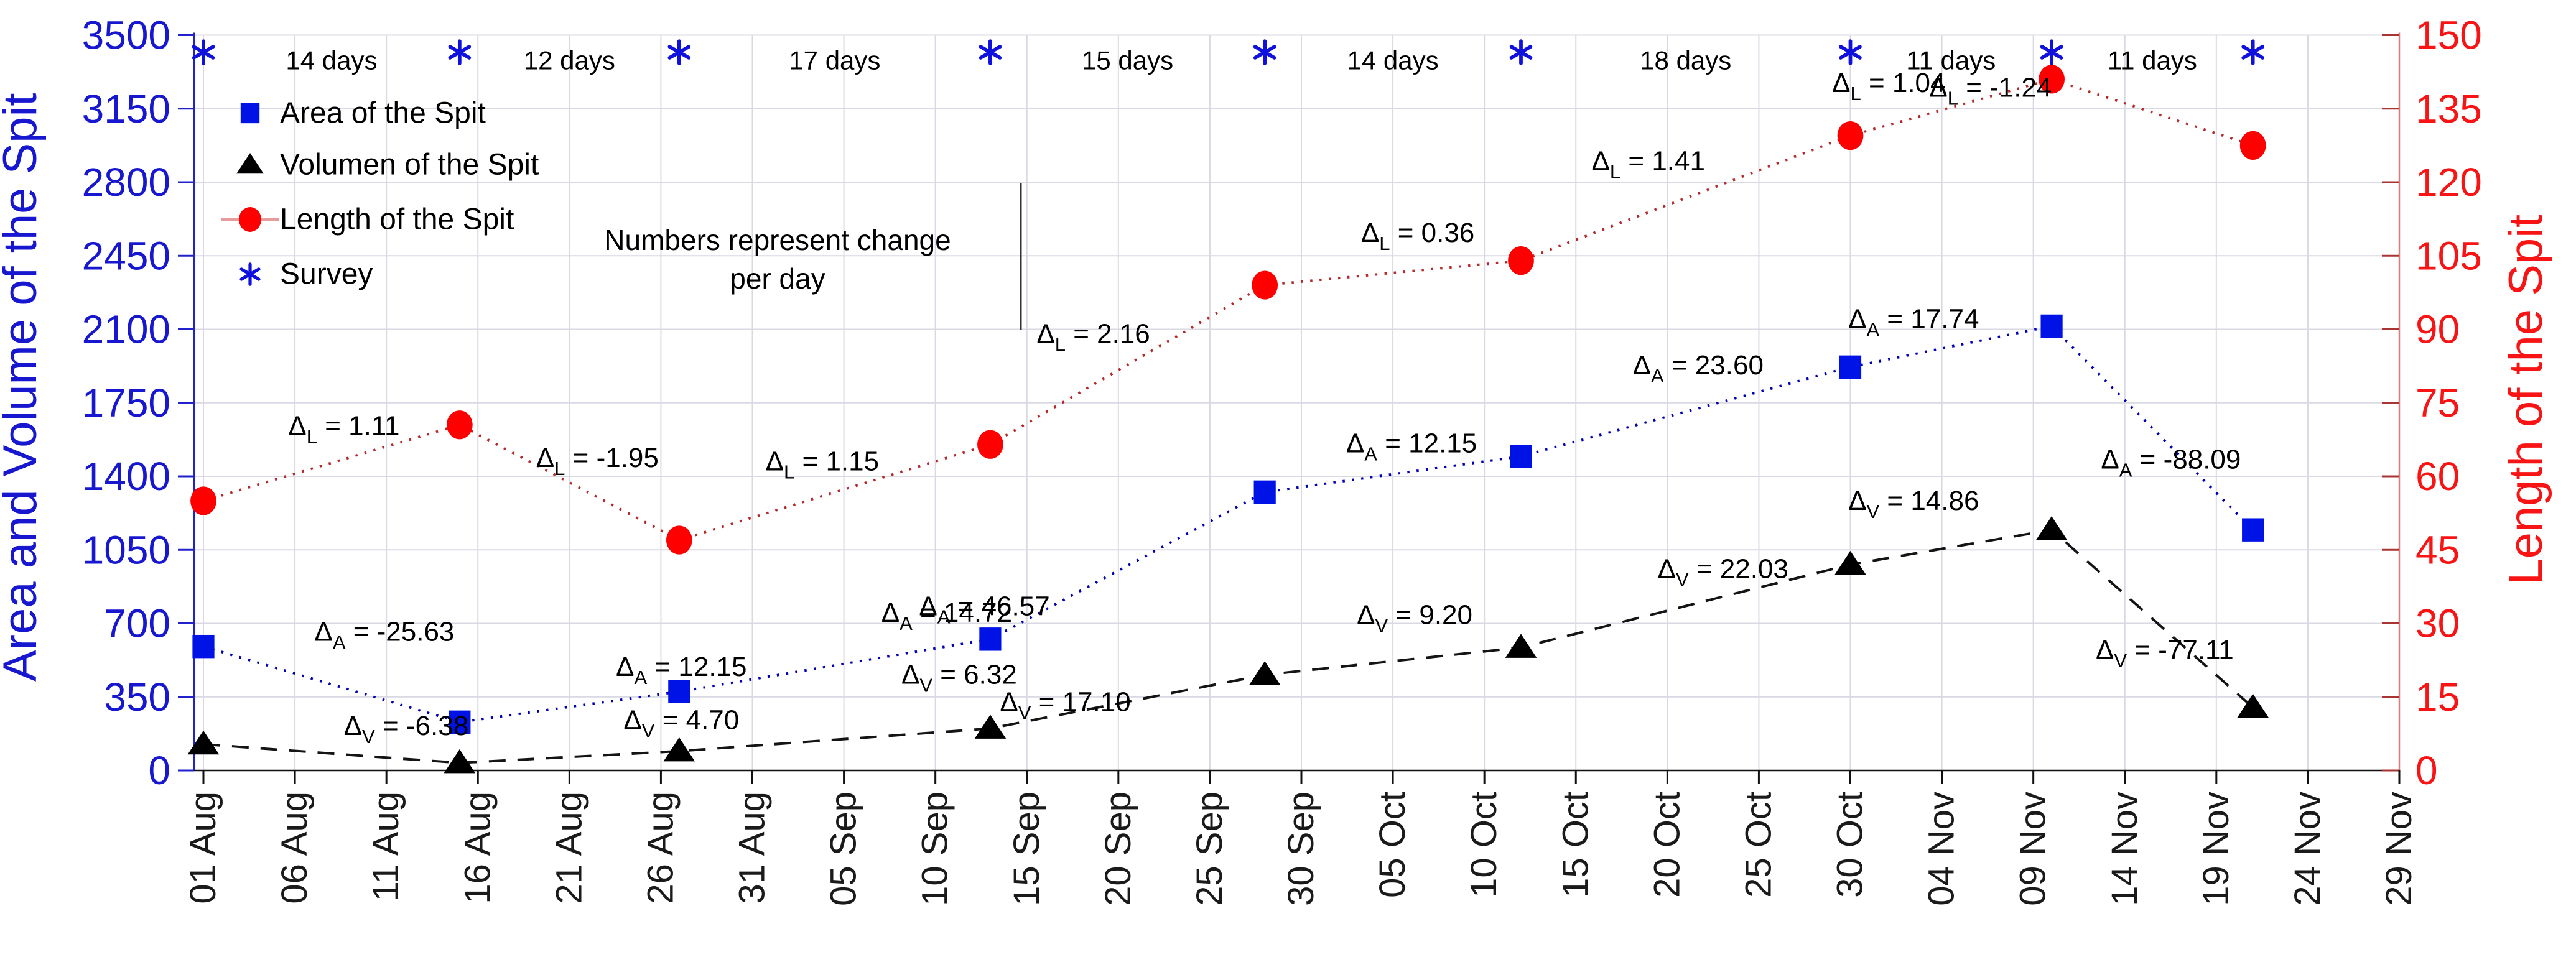  What do you see at coordinates (1888, 86) in the screenshot?
I see `delta-annotation: ΔL = 1.04` at bounding box center [1888, 86].